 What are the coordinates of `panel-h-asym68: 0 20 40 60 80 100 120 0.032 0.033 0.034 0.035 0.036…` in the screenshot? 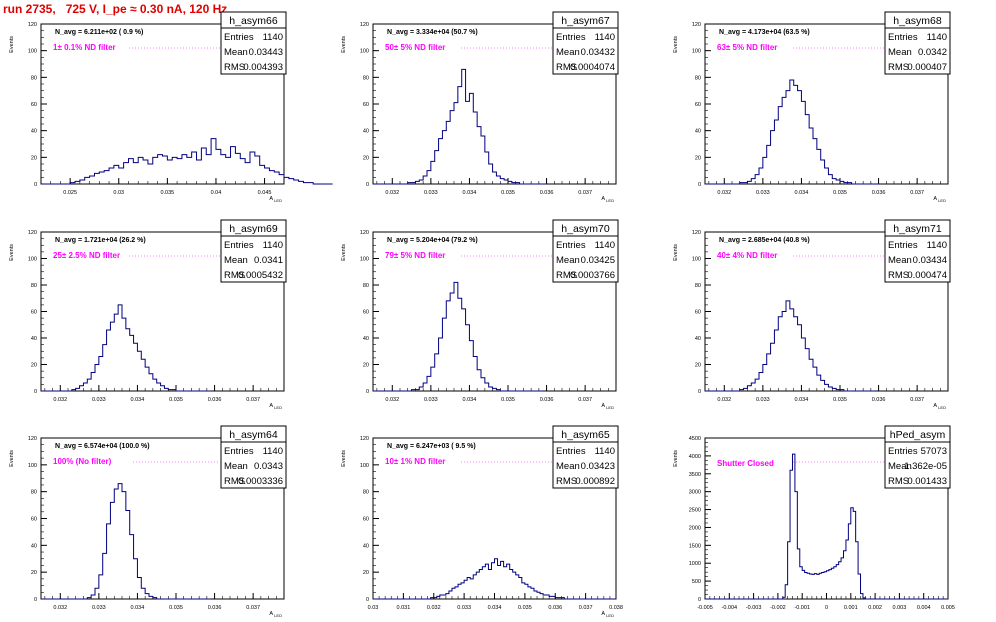 It's located at (812, 107).